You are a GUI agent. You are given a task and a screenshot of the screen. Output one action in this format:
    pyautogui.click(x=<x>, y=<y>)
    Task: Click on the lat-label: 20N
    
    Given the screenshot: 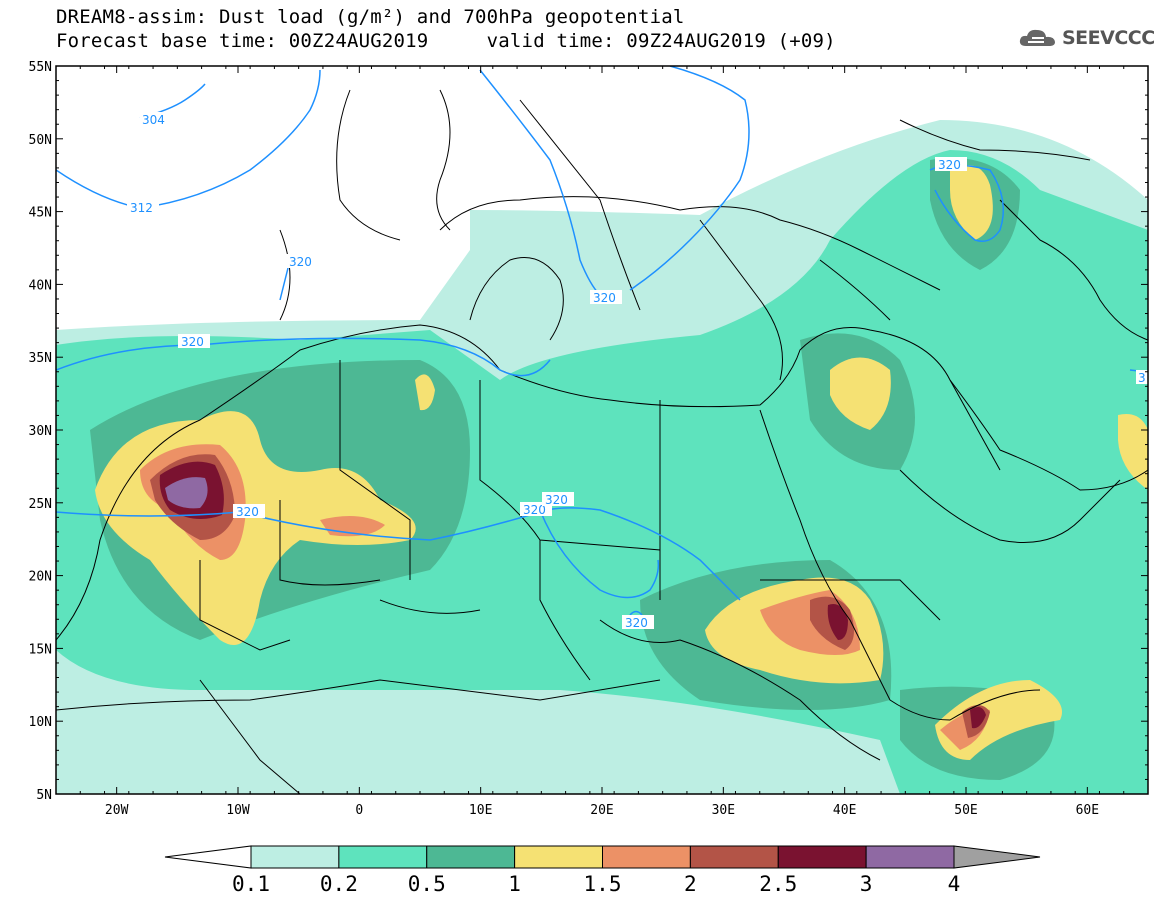 What is the action you would take?
    pyautogui.click(x=40, y=577)
    